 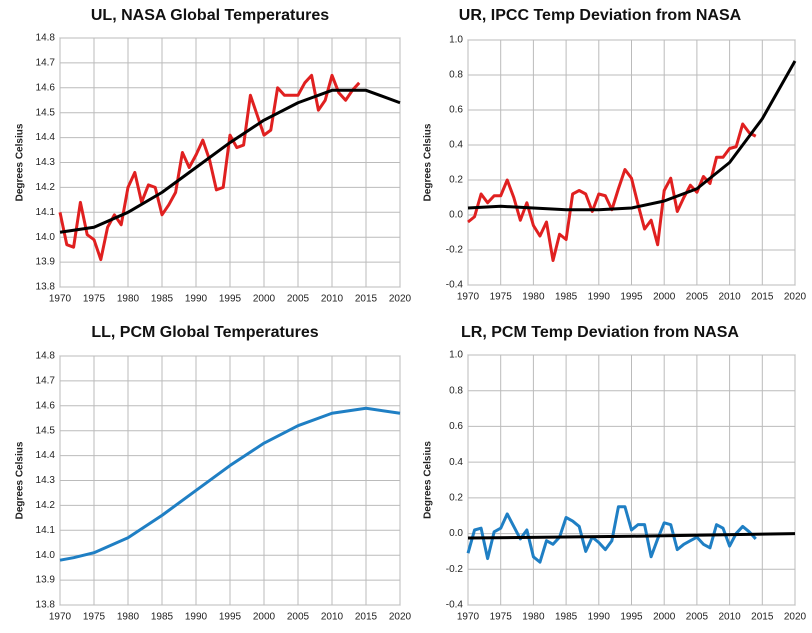 I want to click on chart-title: UR, IPCC Temp Deviation from NASA, so click(x=600, y=15).